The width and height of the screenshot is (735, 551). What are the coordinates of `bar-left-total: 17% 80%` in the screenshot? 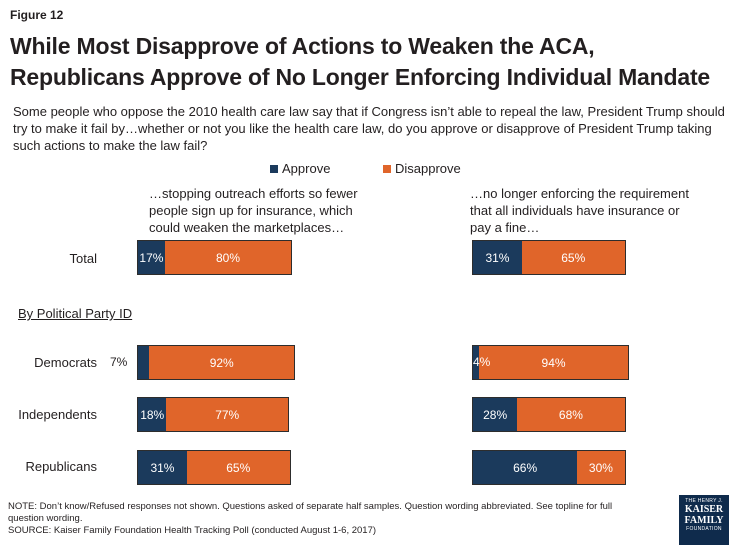 It's located at (215, 257).